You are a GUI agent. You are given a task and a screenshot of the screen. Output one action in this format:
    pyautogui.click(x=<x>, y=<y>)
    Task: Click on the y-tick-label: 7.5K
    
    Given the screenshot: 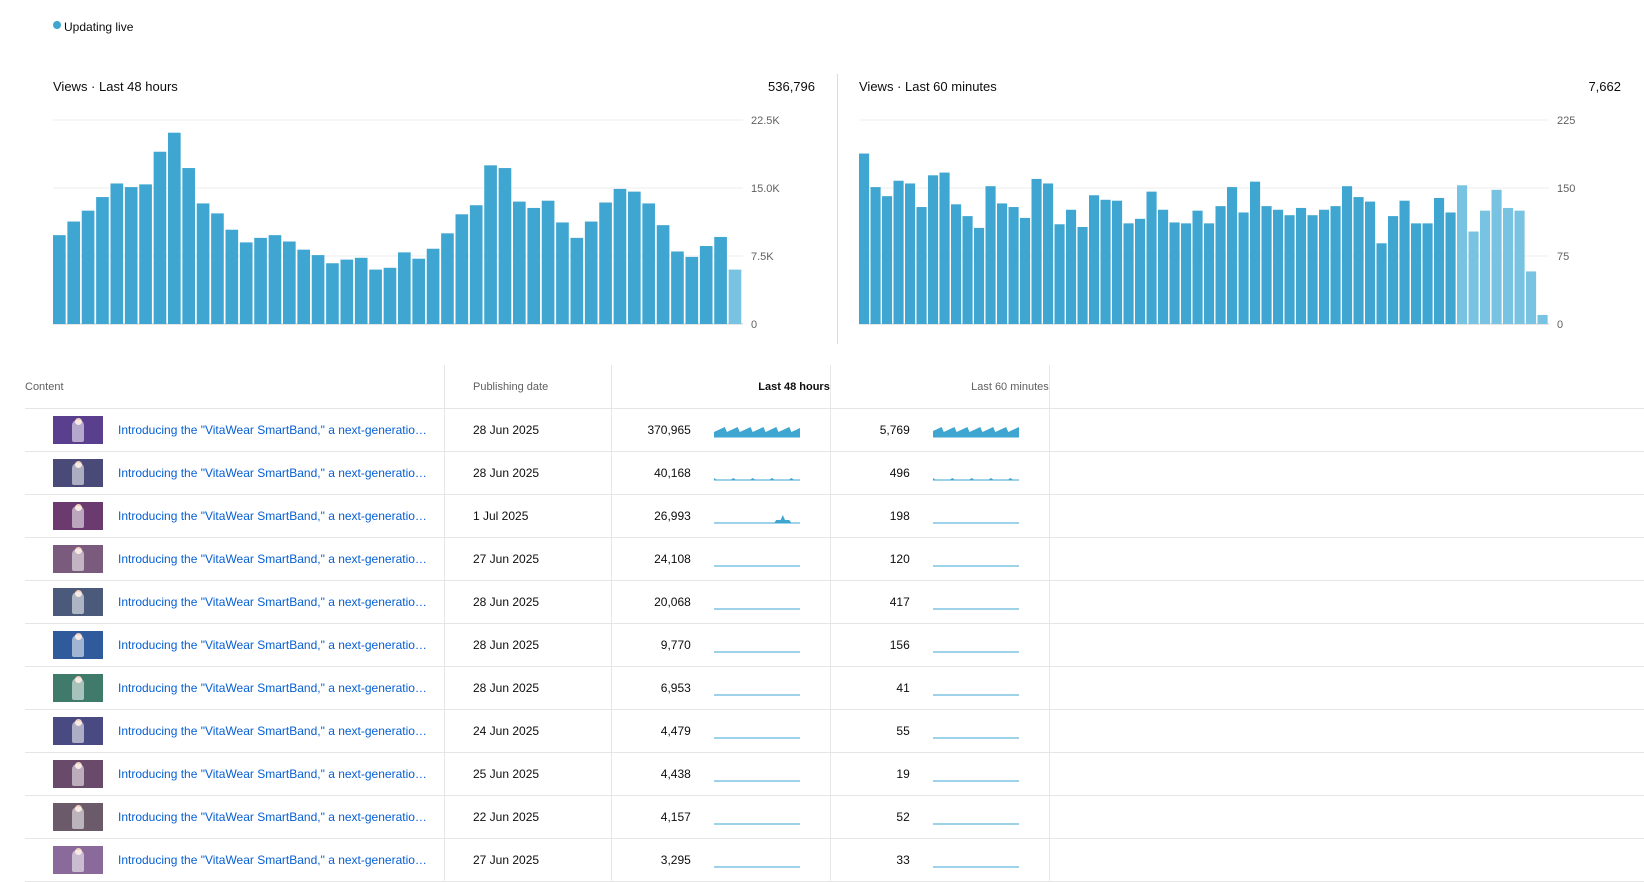 What is the action you would take?
    pyautogui.click(x=762, y=257)
    